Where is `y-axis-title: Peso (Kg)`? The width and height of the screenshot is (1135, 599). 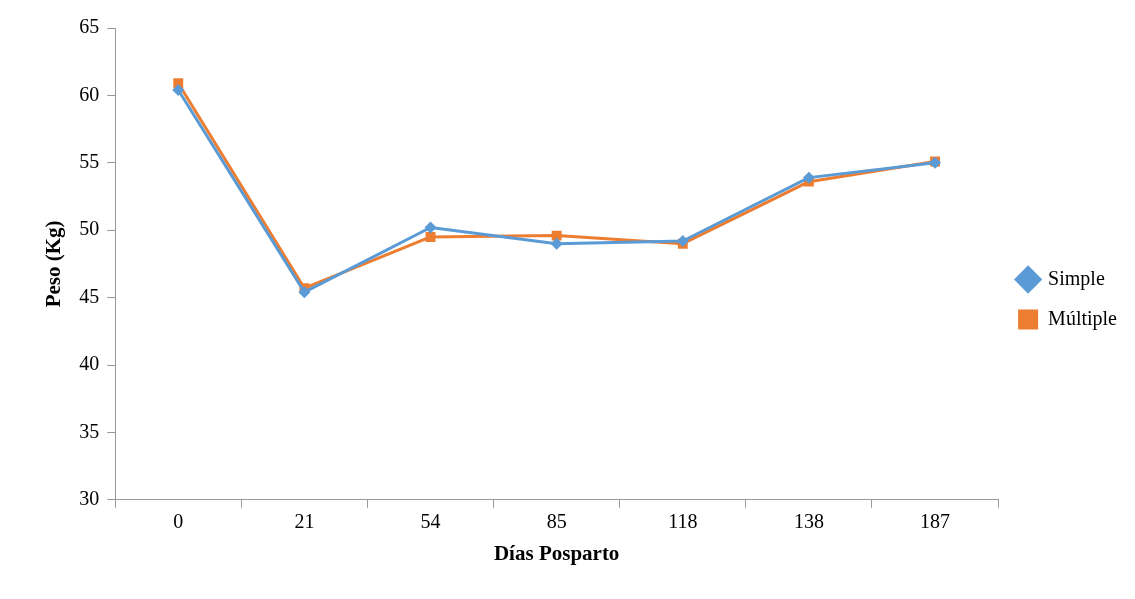 y-axis-title: Peso (Kg) is located at coordinates (53, 264).